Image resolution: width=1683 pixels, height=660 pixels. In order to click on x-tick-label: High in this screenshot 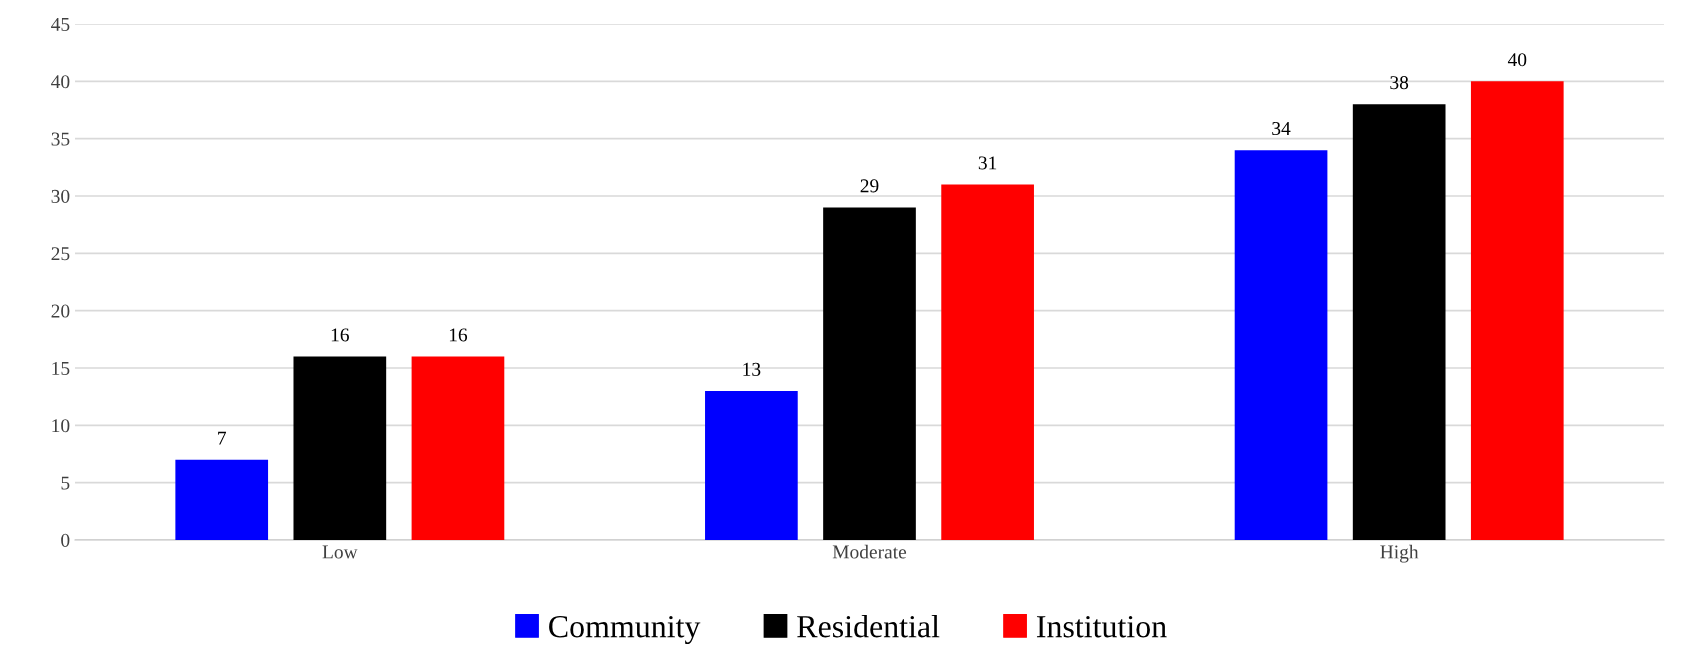, I will do `click(1399, 553)`.